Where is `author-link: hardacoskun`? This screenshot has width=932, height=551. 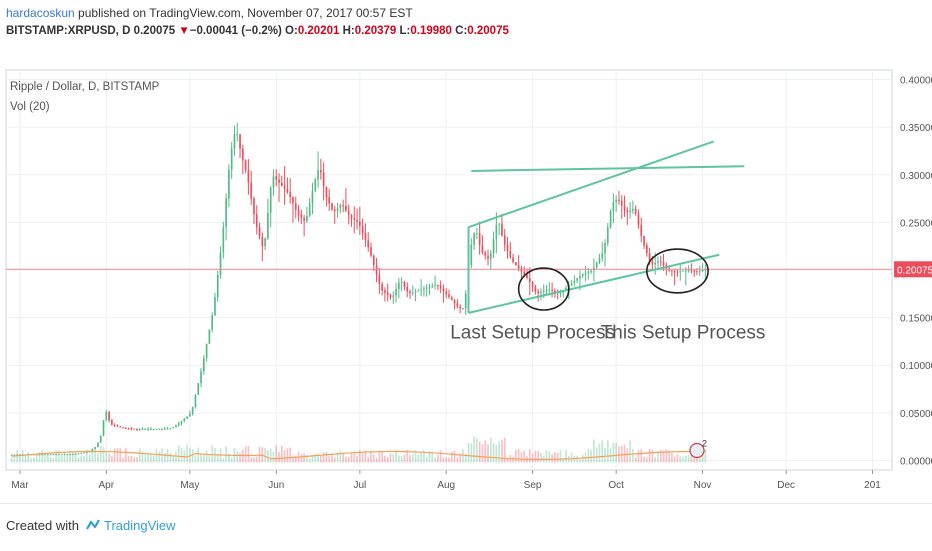
author-link: hardacoskun is located at coordinates (40, 13).